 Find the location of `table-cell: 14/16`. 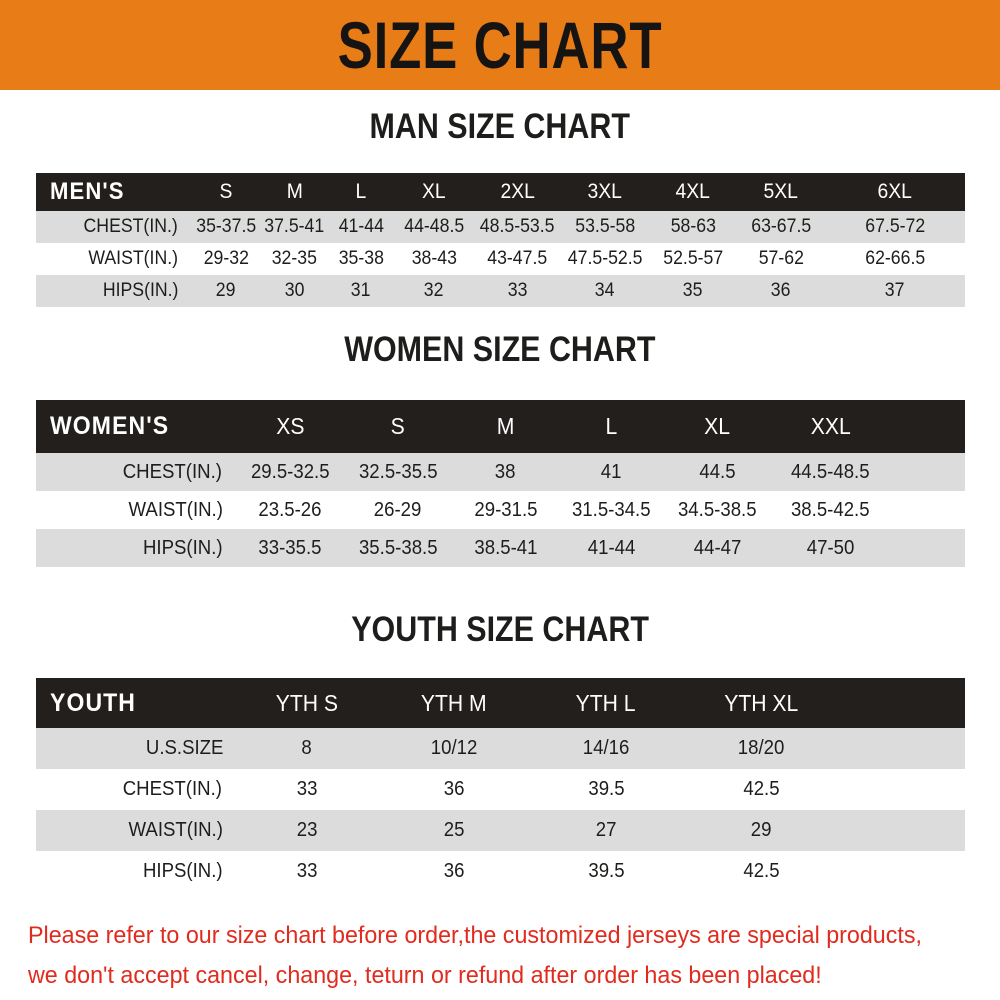

table-cell: 14/16 is located at coordinates (606, 748).